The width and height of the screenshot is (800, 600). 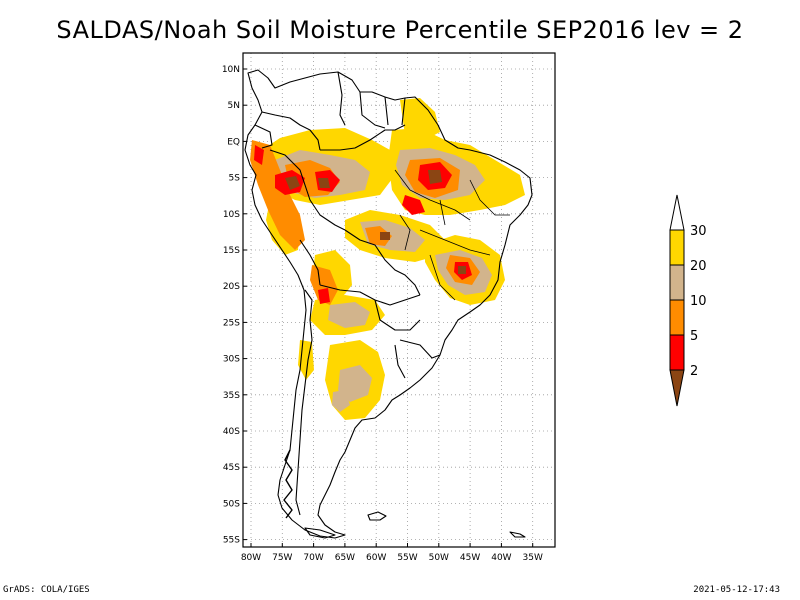 What do you see at coordinates (736, 590) in the screenshot?
I see `footer-timestamp: 2021-05-12-17:43` at bounding box center [736, 590].